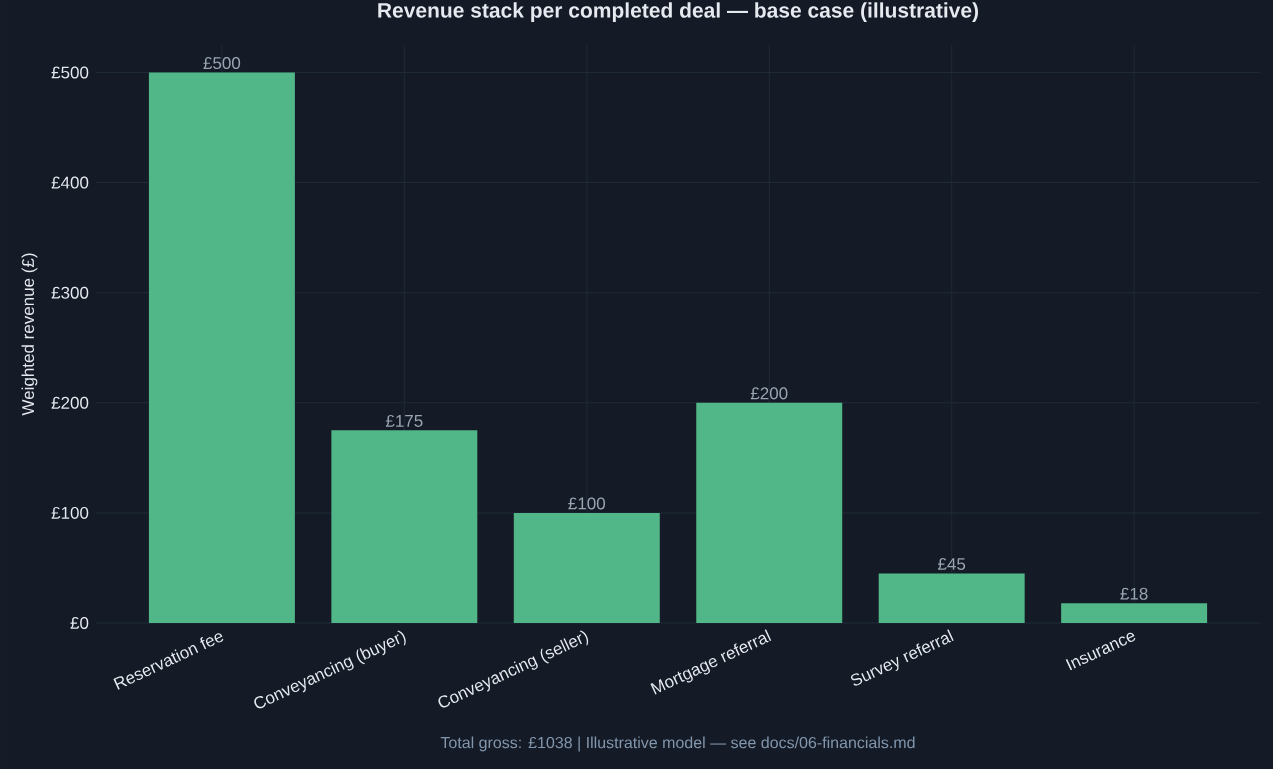 This screenshot has height=769, width=1273. What do you see at coordinates (951, 564) in the screenshot?
I see `data-label: £45` at bounding box center [951, 564].